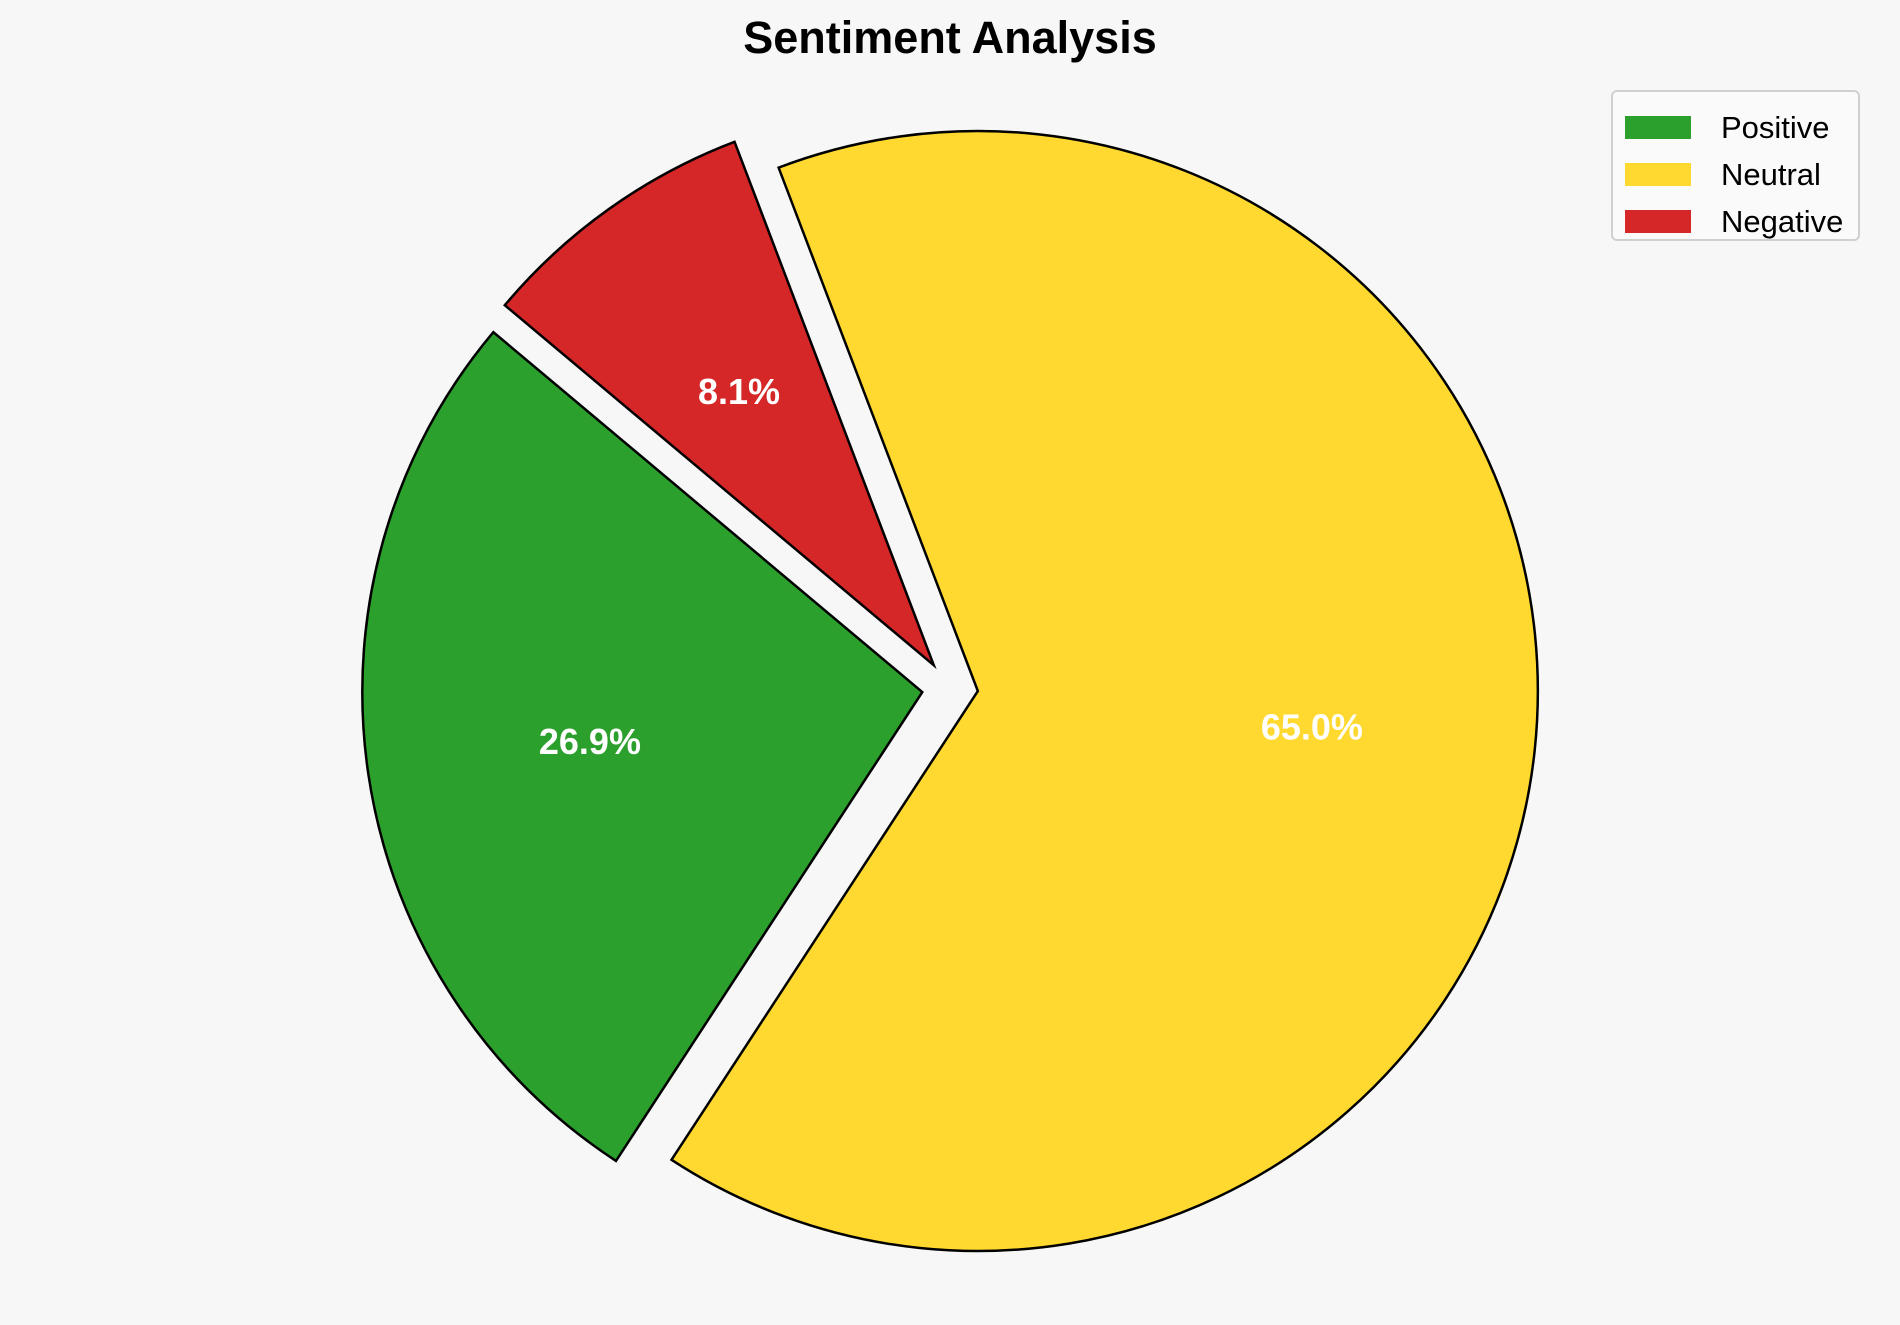  What do you see at coordinates (1782, 221) in the screenshot?
I see `legend-label-negative: Negative` at bounding box center [1782, 221].